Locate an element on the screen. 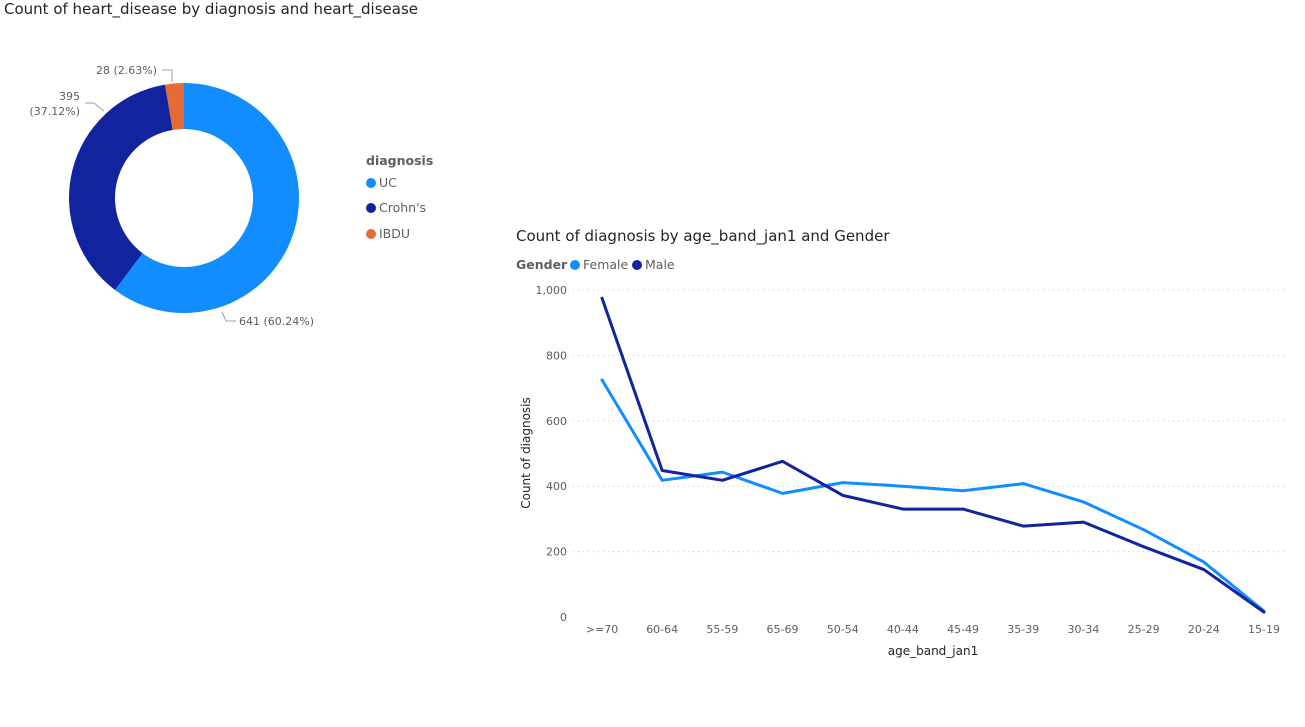 This screenshot has height=727, width=1305. legend-item-crohns: Crohn's is located at coordinates (396, 207).